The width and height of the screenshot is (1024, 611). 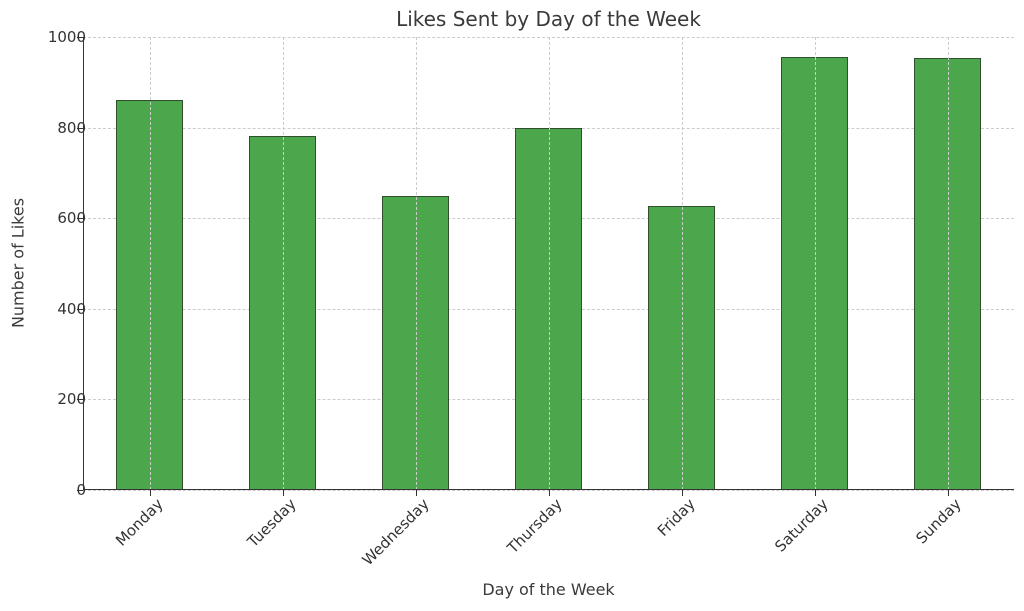 What do you see at coordinates (548, 19) in the screenshot?
I see `chart-title: Likes Sent by Day of the Week` at bounding box center [548, 19].